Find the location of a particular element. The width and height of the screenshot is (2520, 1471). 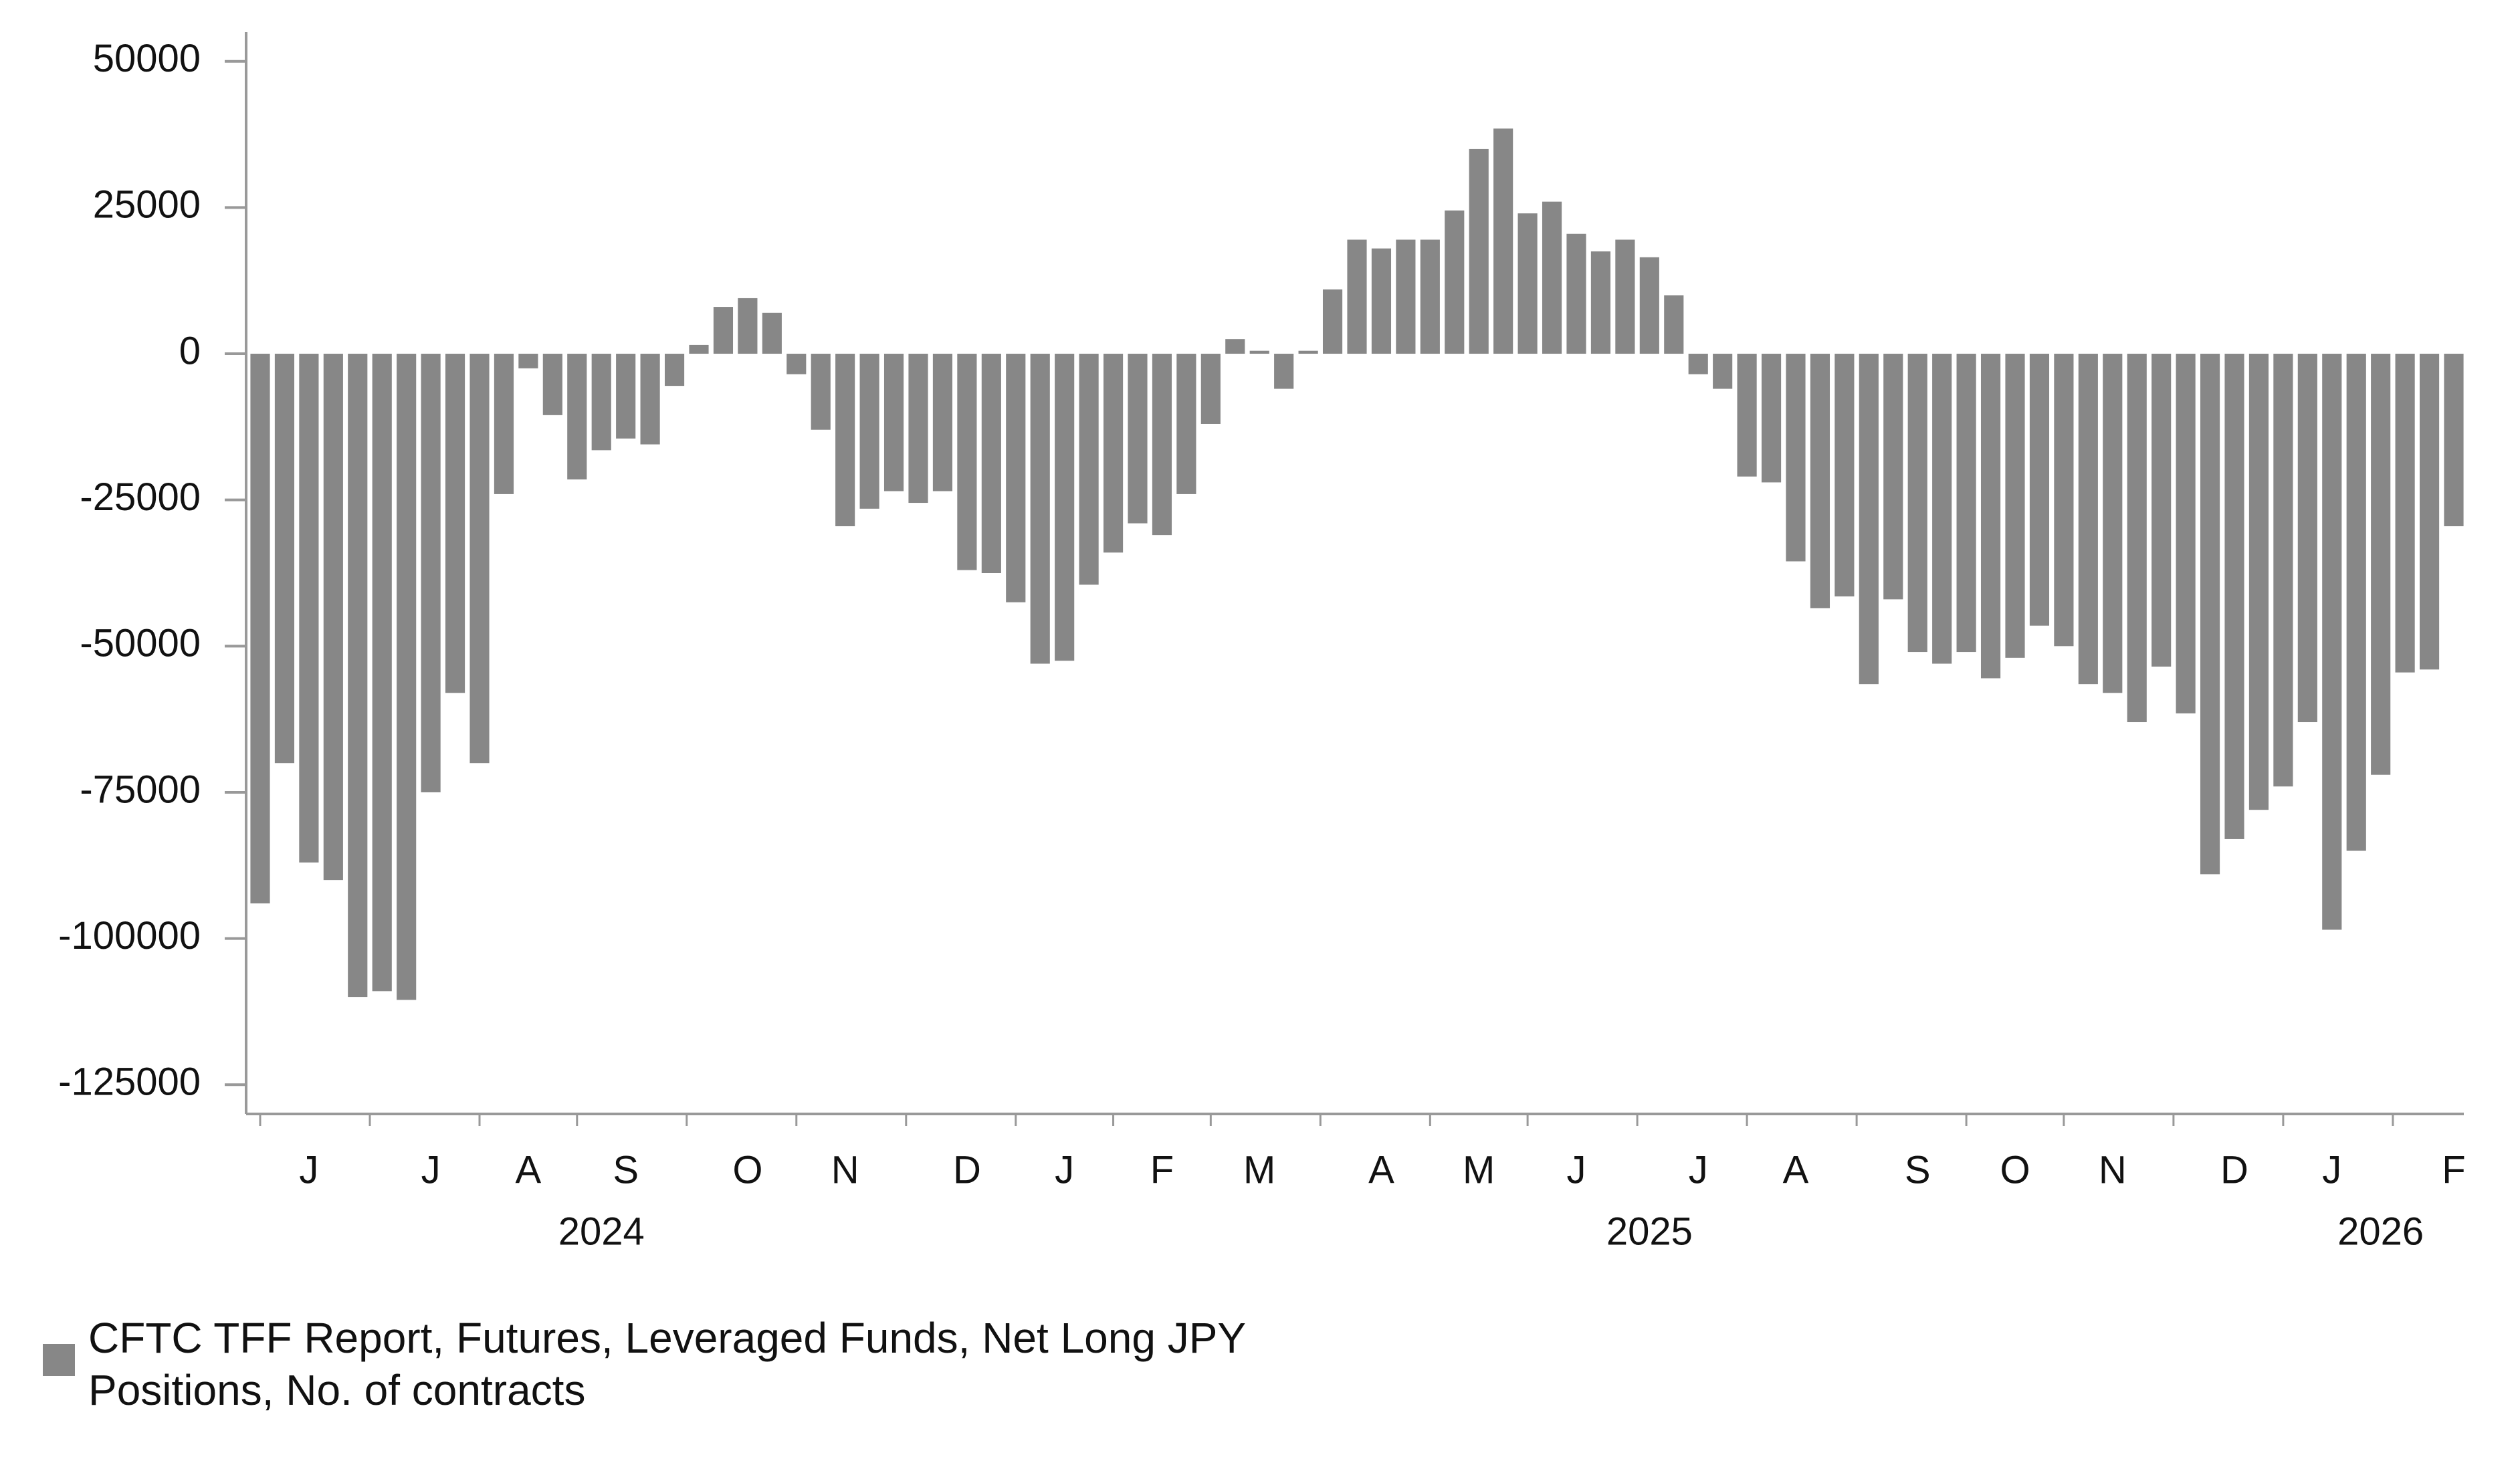

y-tick-label: 25000 is located at coordinates (147, 205).